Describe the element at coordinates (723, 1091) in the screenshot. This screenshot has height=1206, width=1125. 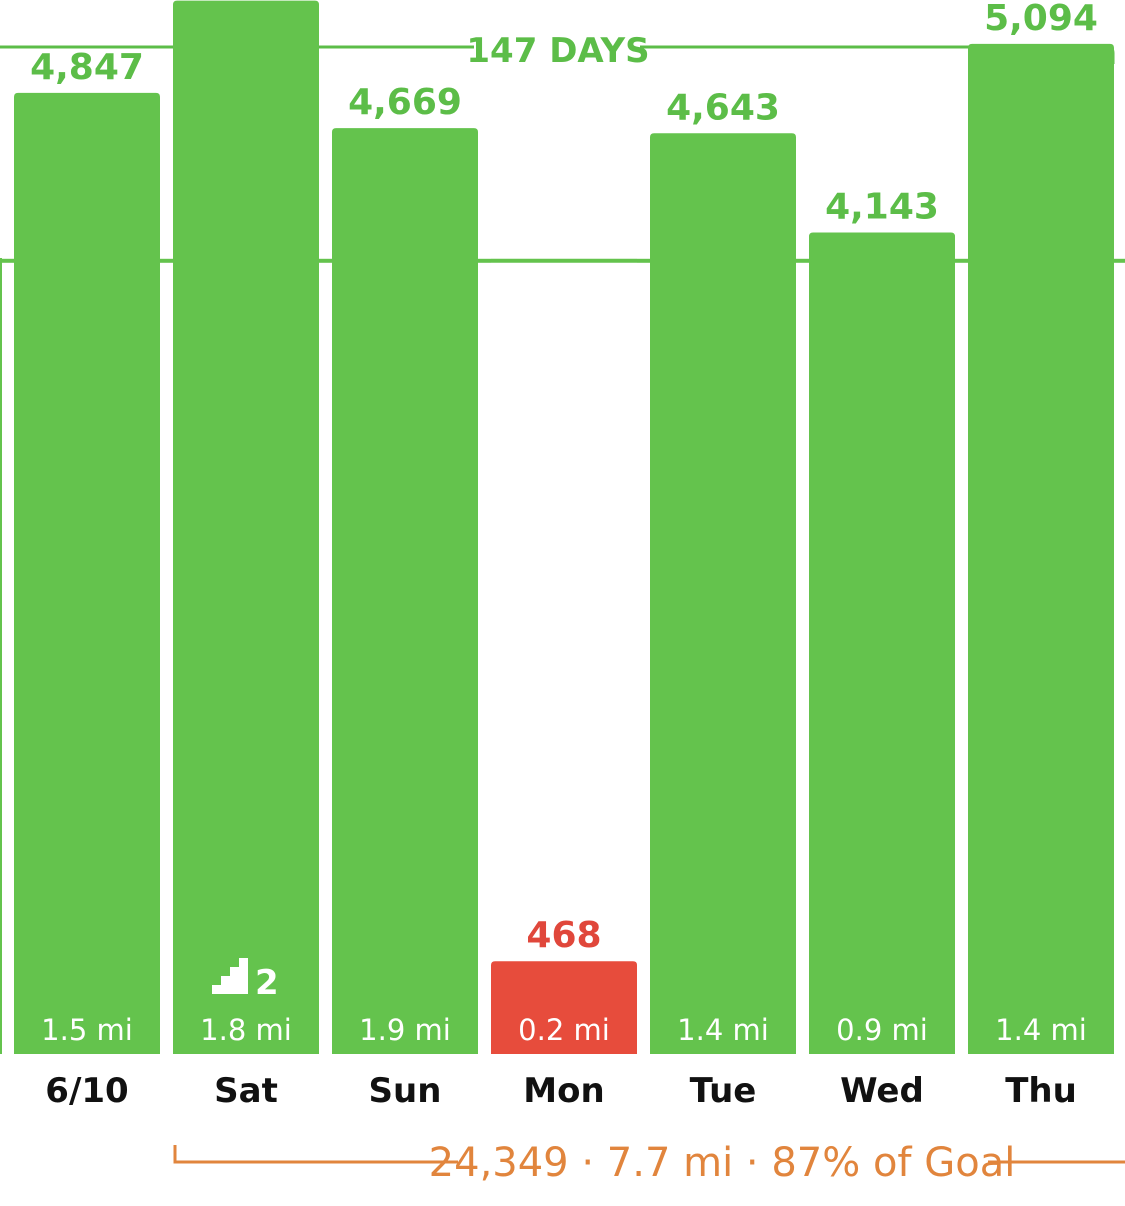
I see `day-label: Tue` at that location.